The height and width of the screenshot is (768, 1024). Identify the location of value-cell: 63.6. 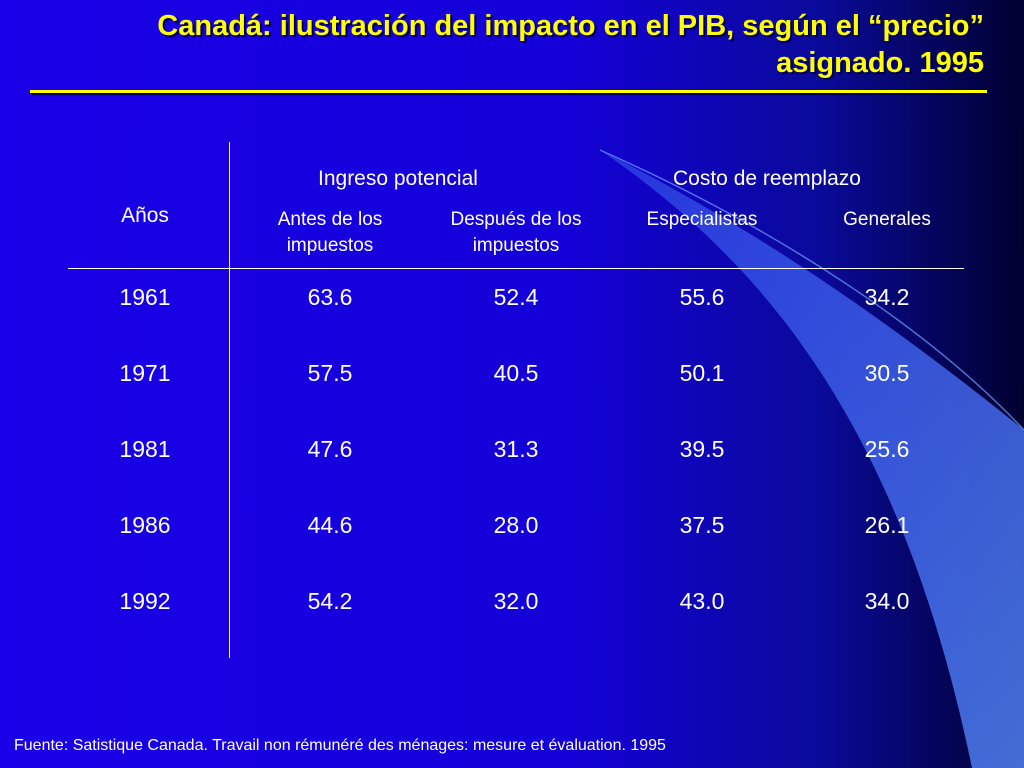
(330, 297).